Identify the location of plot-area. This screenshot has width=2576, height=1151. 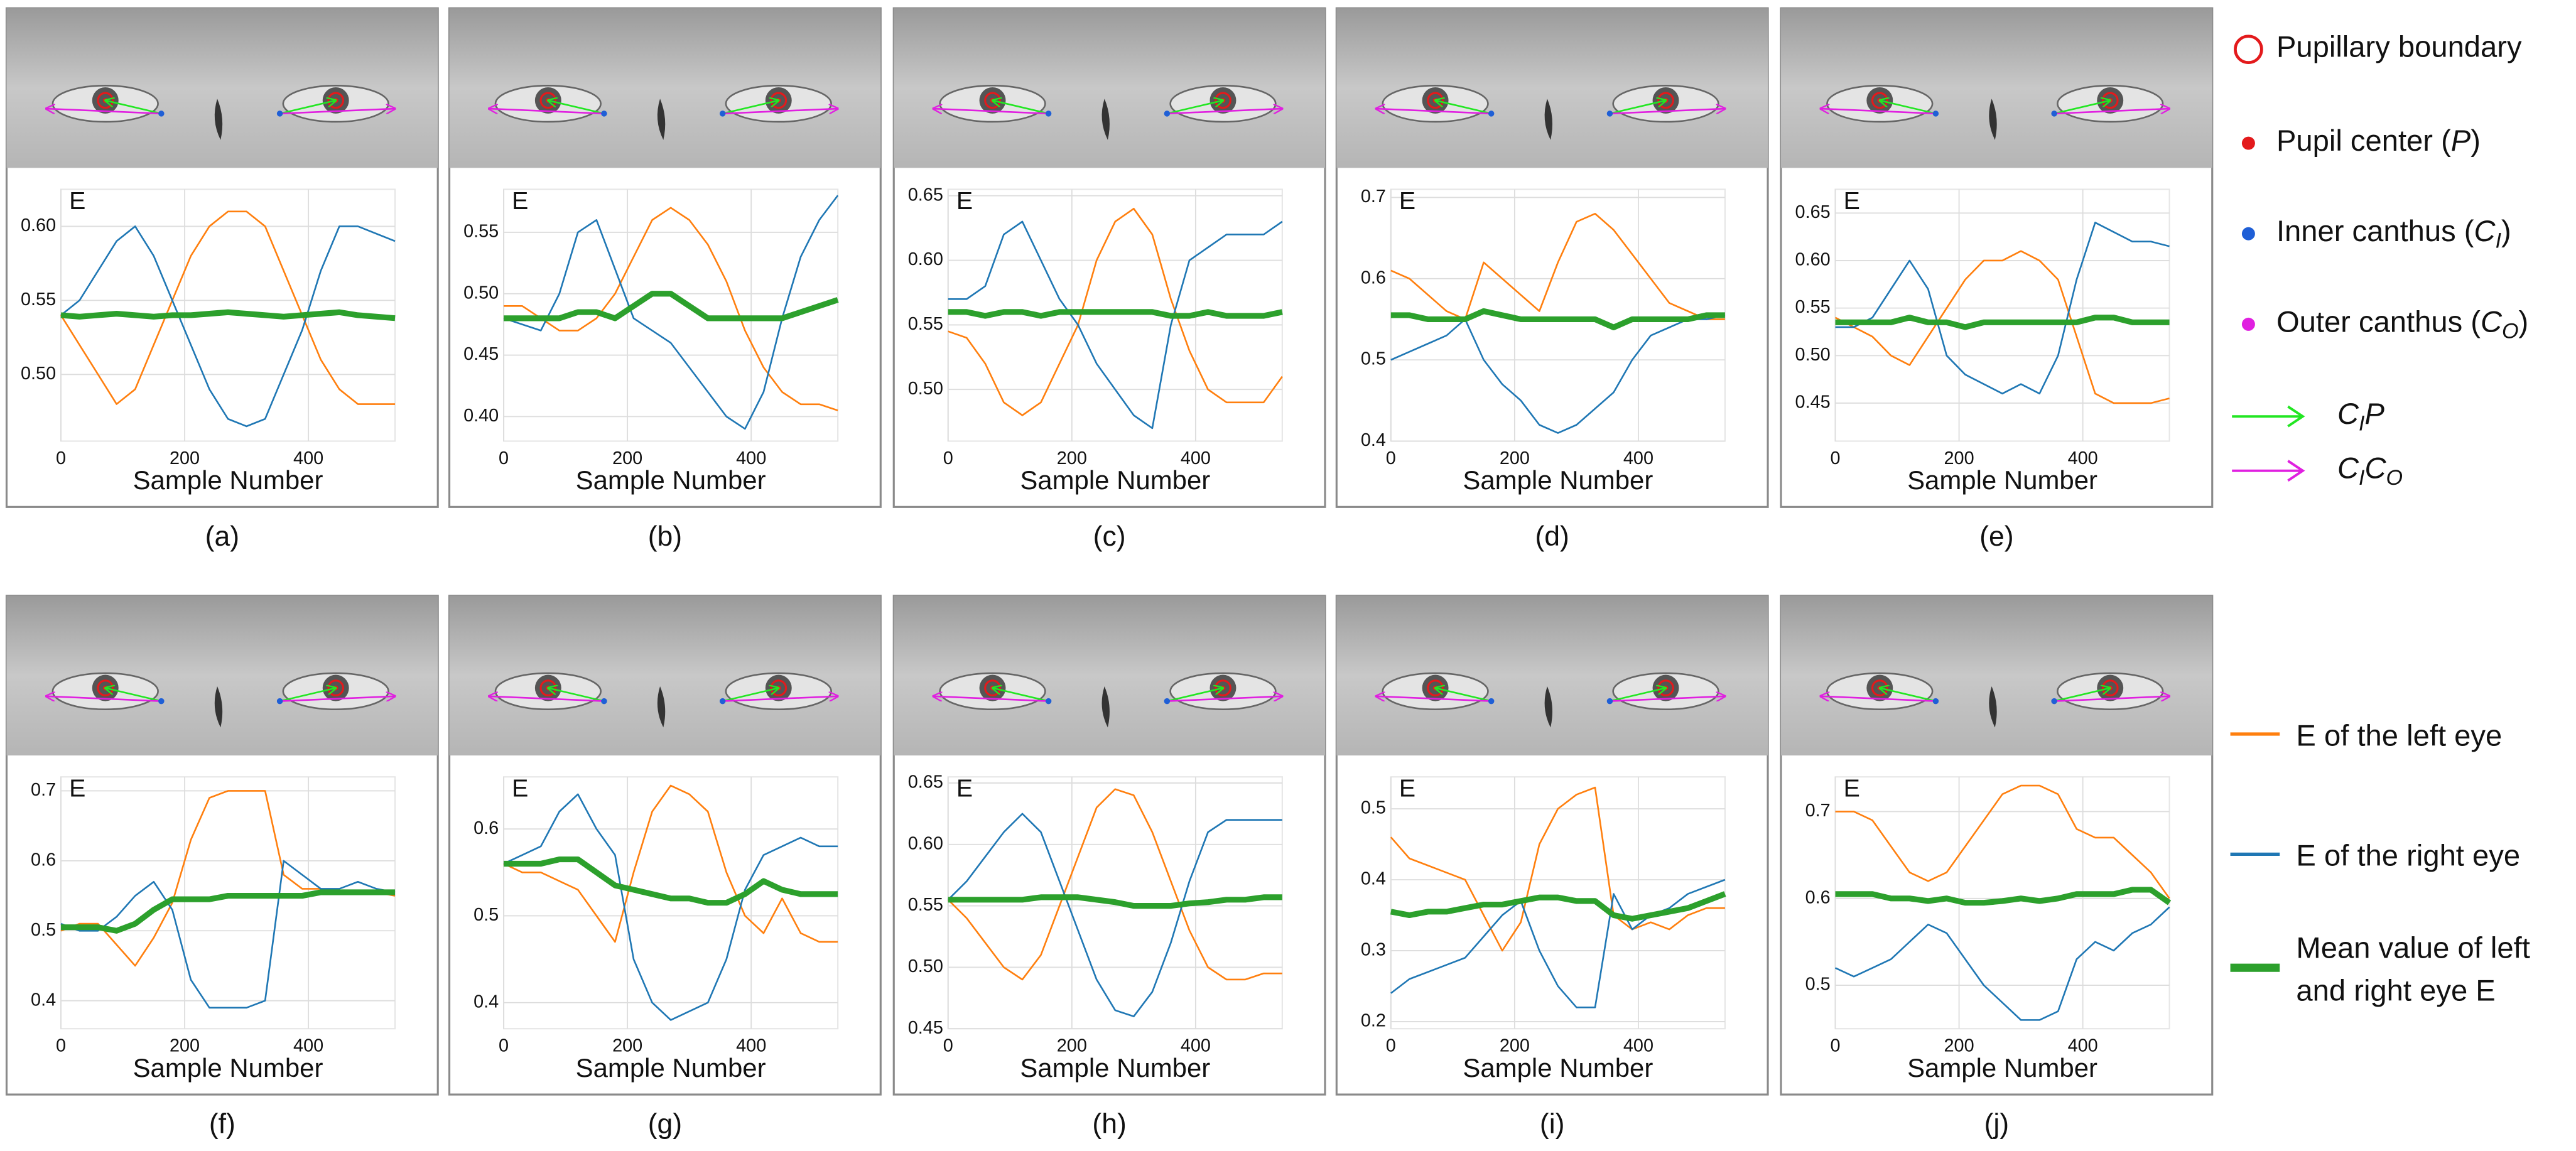
(671, 315).